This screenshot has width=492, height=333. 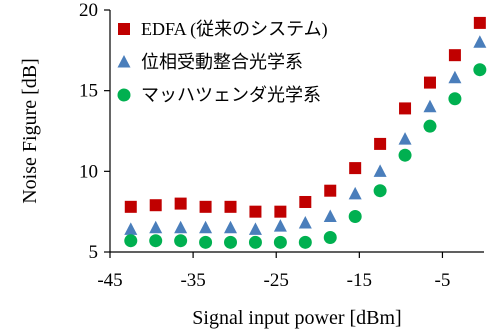 I want to click on x-axis-label: Signal input power [dBm], so click(x=296, y=318).